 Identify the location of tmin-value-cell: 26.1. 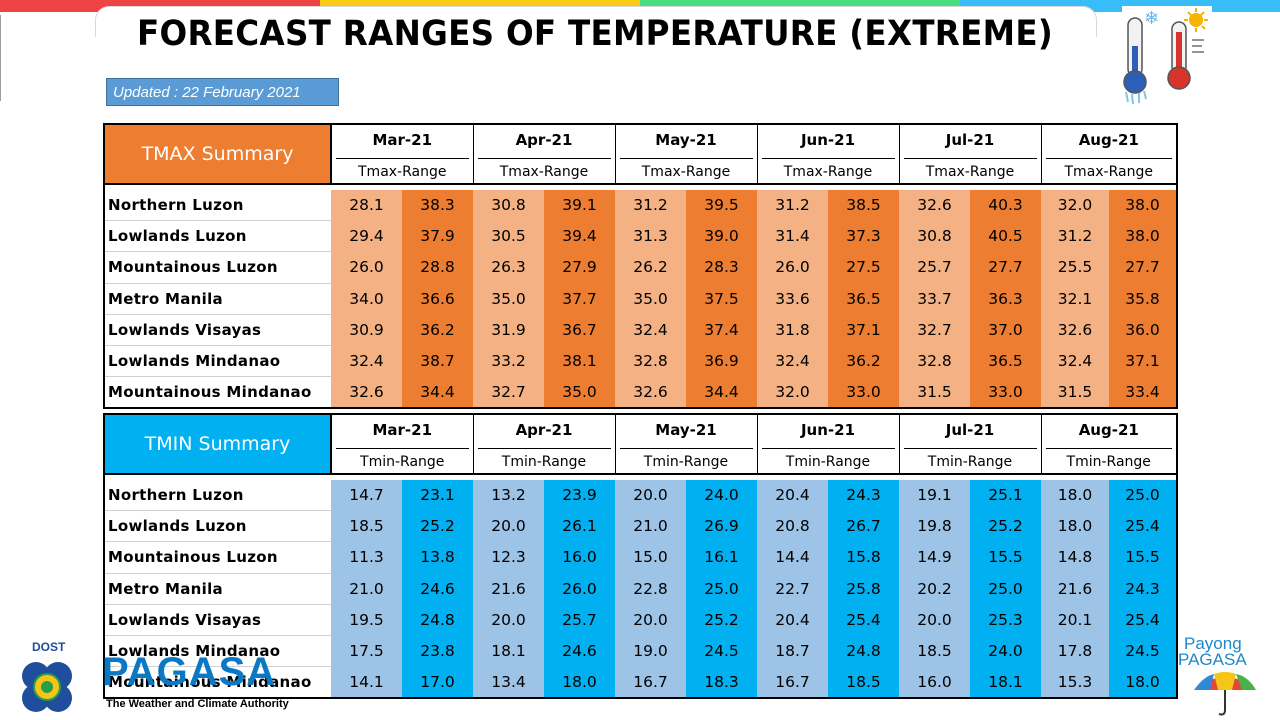
(579, 526).